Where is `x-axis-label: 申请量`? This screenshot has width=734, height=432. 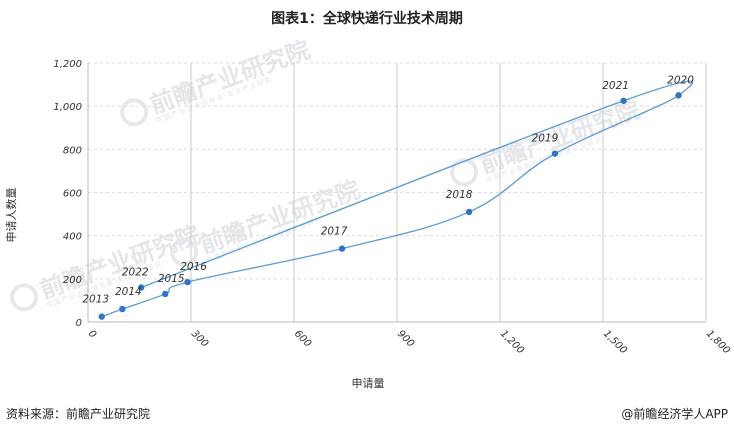
x-axis-label: 申请量 is located at coordinates (368, 383).